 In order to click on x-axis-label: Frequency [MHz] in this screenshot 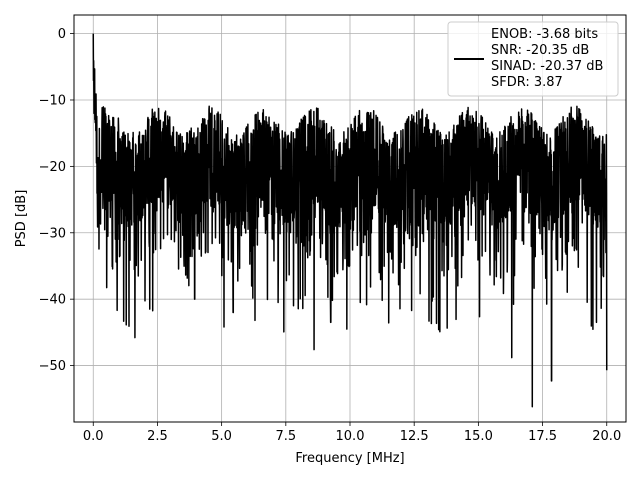, I will do `click(349, 458)`.